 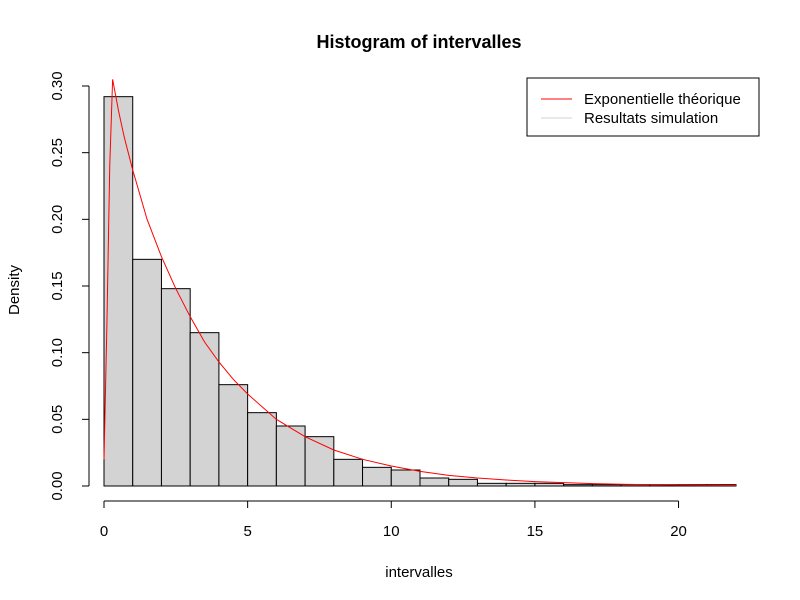 What do you see at coordinates (14, 289) in the screenshot?
I see `y-axis-title: Density` at bounding box center [14, 289].